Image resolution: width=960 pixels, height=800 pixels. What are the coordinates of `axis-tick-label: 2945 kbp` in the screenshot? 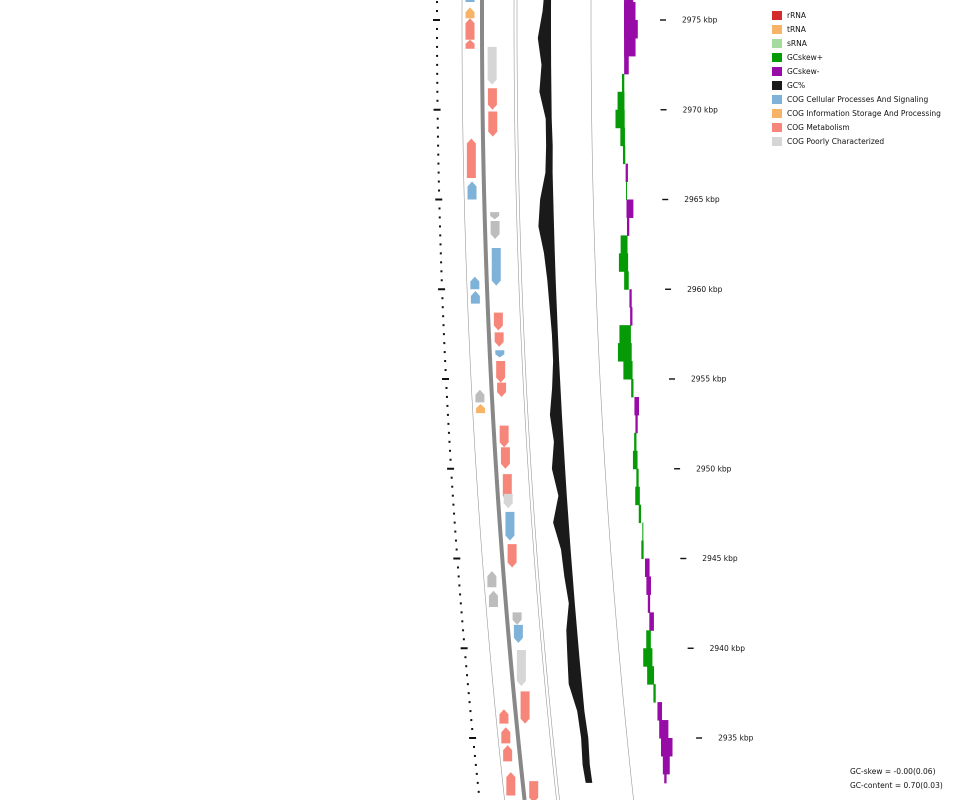 It's located at (720, 558).